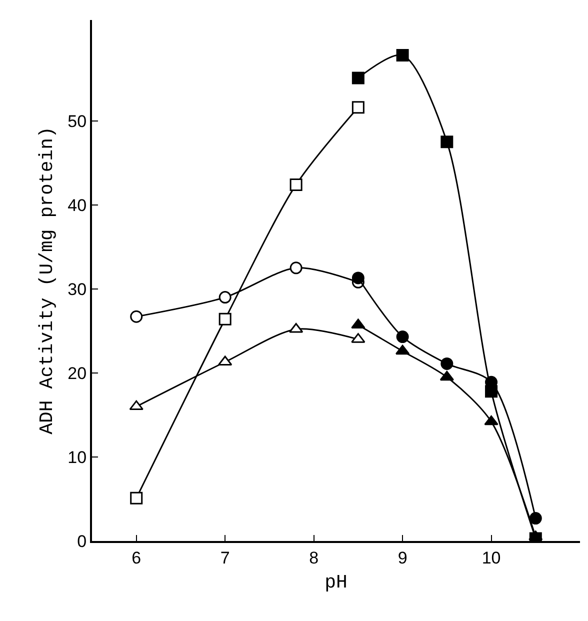 Image resolution: width=588 pixels, height=621 pixels. What do you see at coordinates (336, 583) in the screenshot?
I see `x-axis-title: pH` at bounding box center [336, 583].